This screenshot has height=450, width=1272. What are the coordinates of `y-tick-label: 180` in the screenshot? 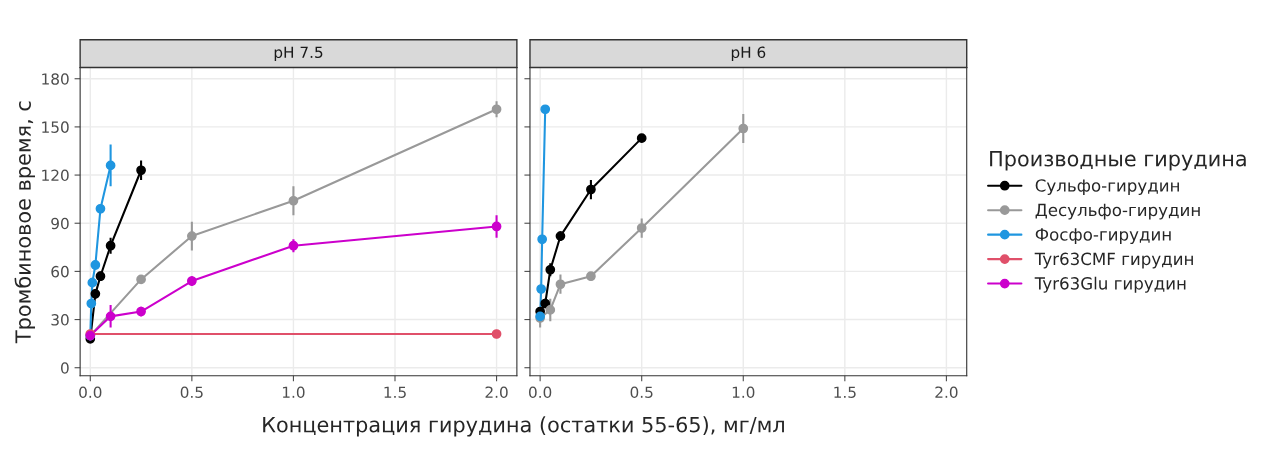 It's located at (55, 79).